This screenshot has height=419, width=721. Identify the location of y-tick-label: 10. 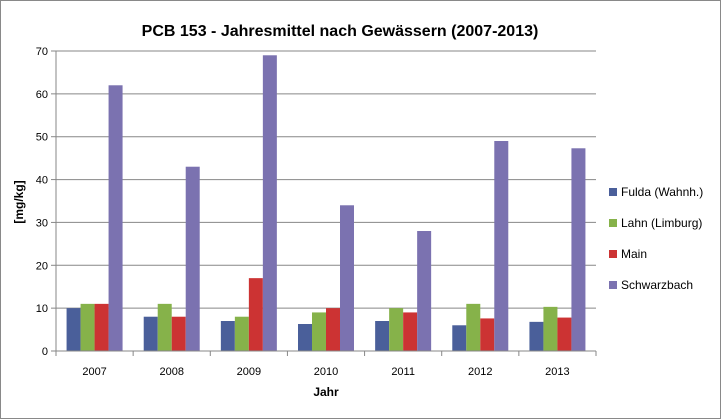
(42, 309).